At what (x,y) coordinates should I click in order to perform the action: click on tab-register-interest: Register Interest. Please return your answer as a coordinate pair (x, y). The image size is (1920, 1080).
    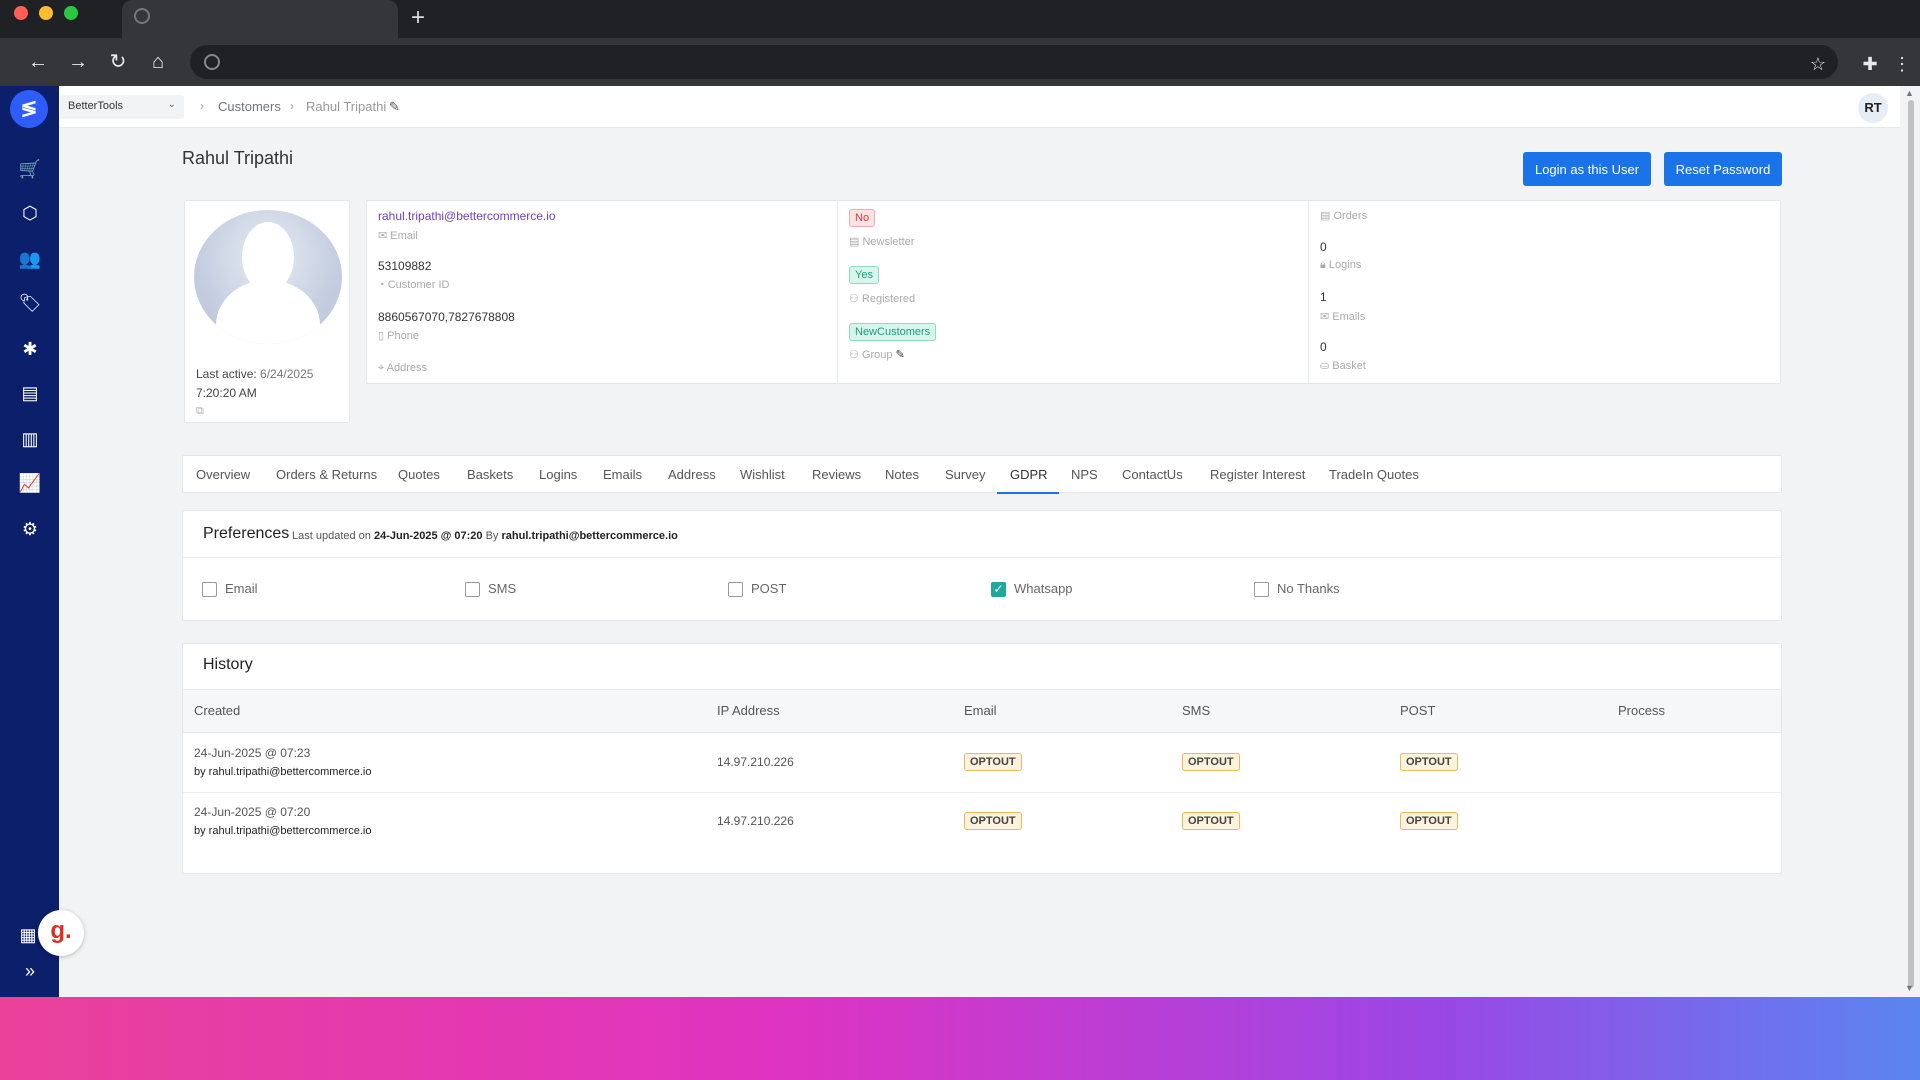
    Looking at the image, I should click on (1258, 474).